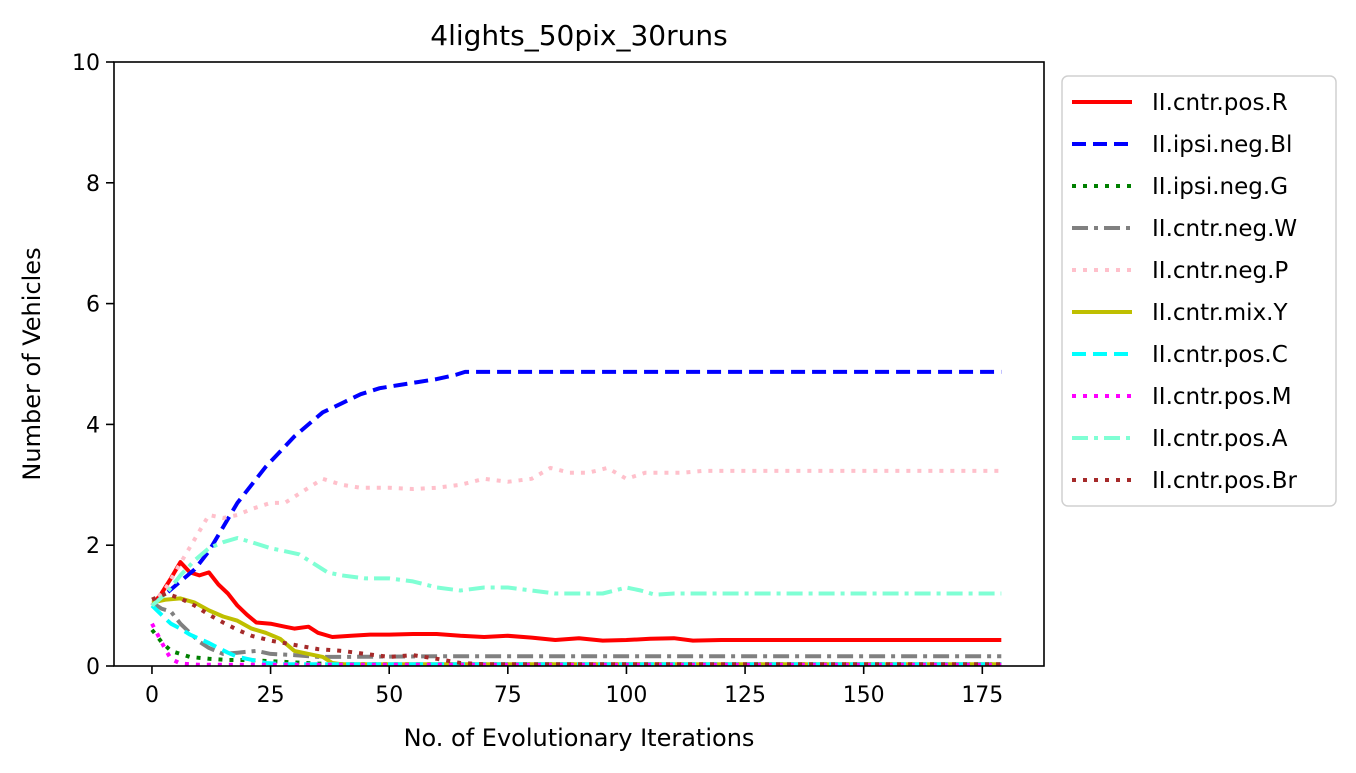  What do you see at coordinates (389, 695) in the screenshot?
I see `x-tick-label: 50` at bounding box center [389, 695].